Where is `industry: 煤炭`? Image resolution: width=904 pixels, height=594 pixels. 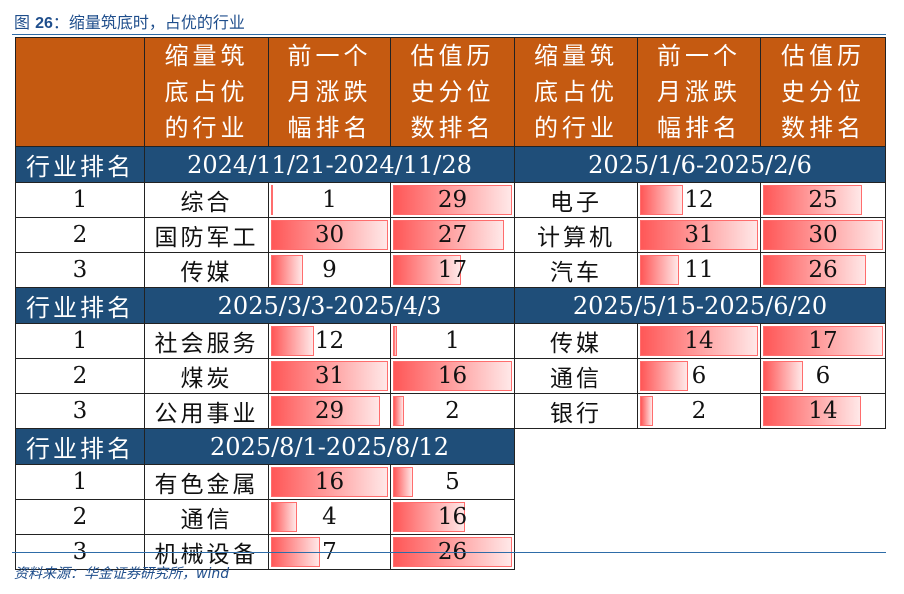 industry: 煤炭 is located at coordinates (206, 376).